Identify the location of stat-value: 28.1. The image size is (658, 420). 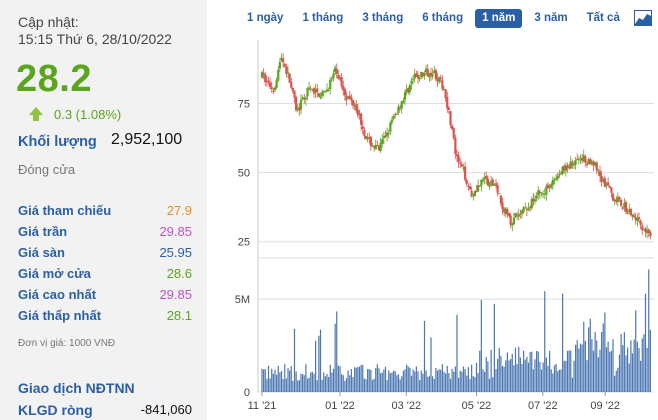
(179, 315).